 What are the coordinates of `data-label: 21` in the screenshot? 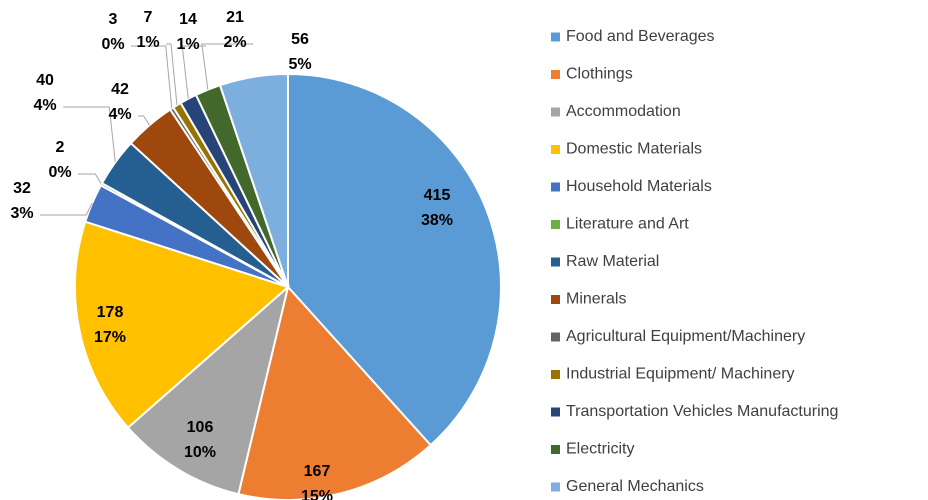 It's located at (235, 17).